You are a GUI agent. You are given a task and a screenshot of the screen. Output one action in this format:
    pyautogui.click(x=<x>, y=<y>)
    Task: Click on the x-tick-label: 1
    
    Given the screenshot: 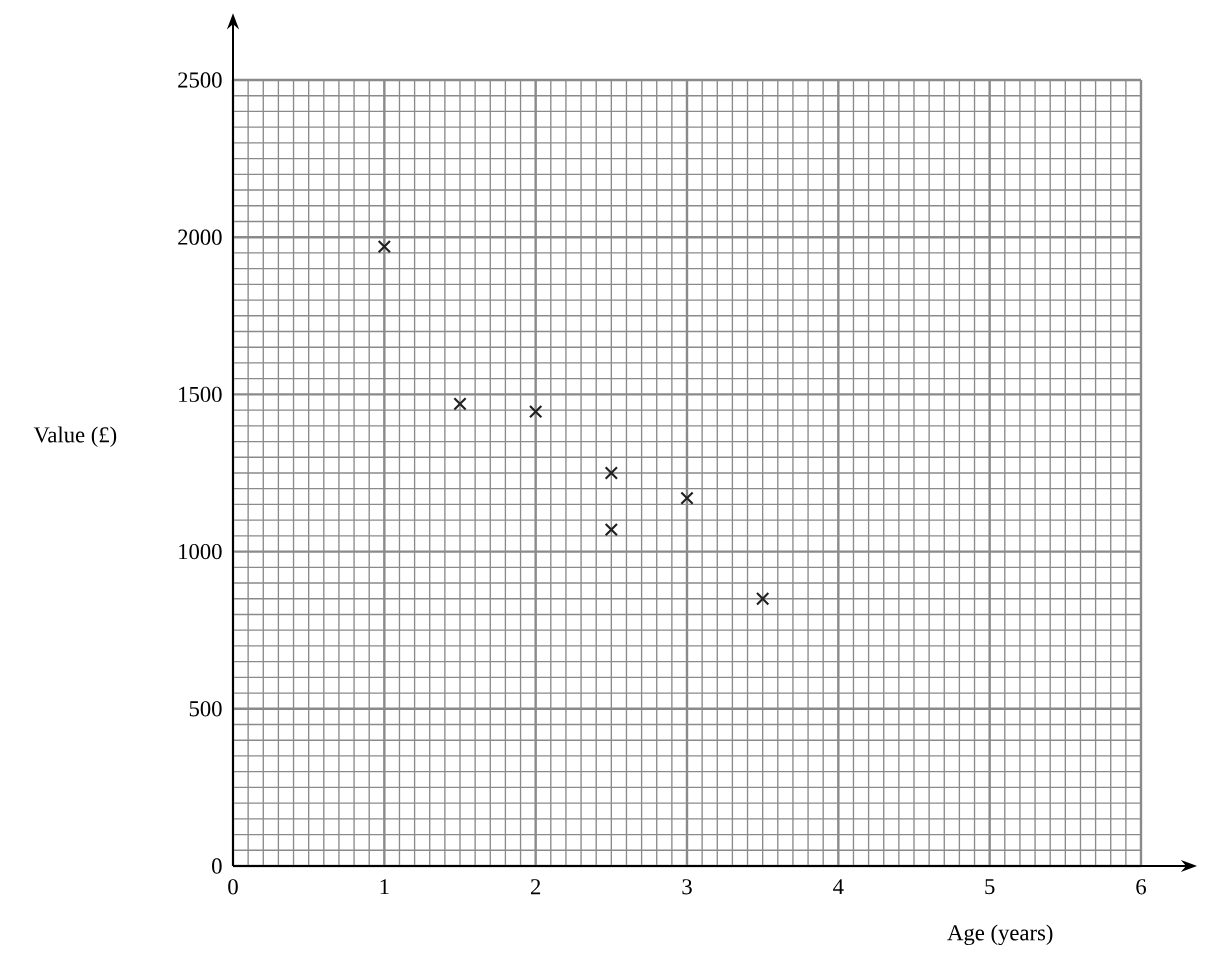 What is the action you would take?
    pyautogui.click(x=384, y=887)
    